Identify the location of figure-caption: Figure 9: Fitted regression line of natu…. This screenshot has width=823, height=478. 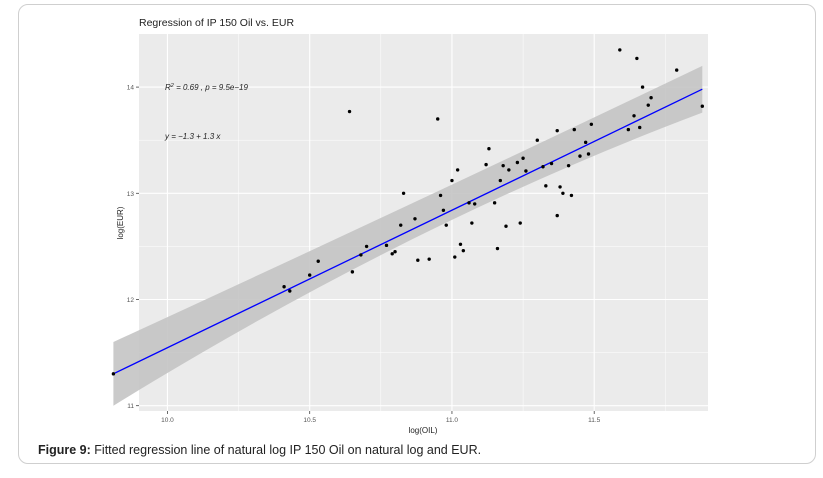
(259, 450).